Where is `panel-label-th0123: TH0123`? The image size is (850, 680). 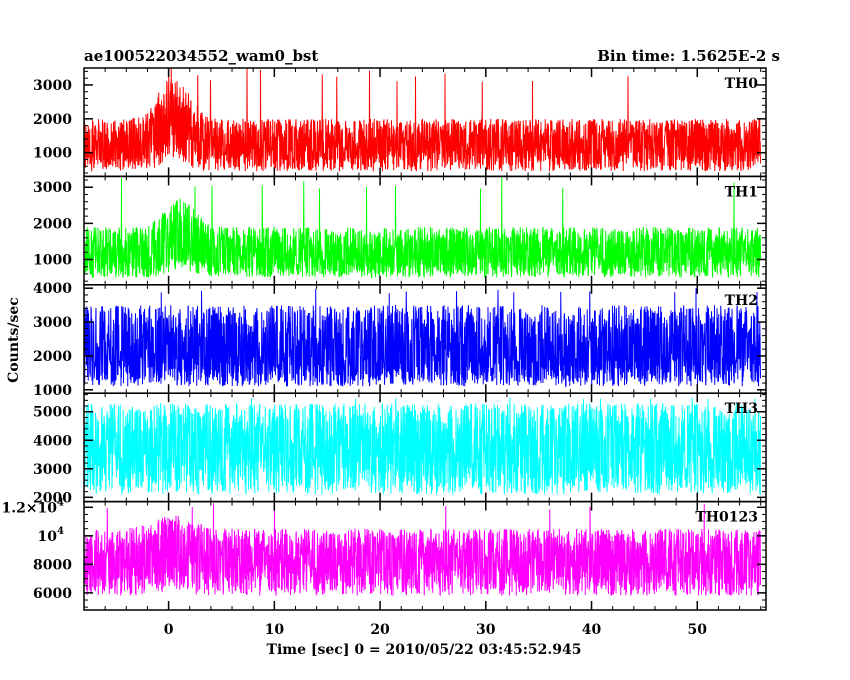
panel-label-th0123: TH0123 is located at coordinates (726, 518).